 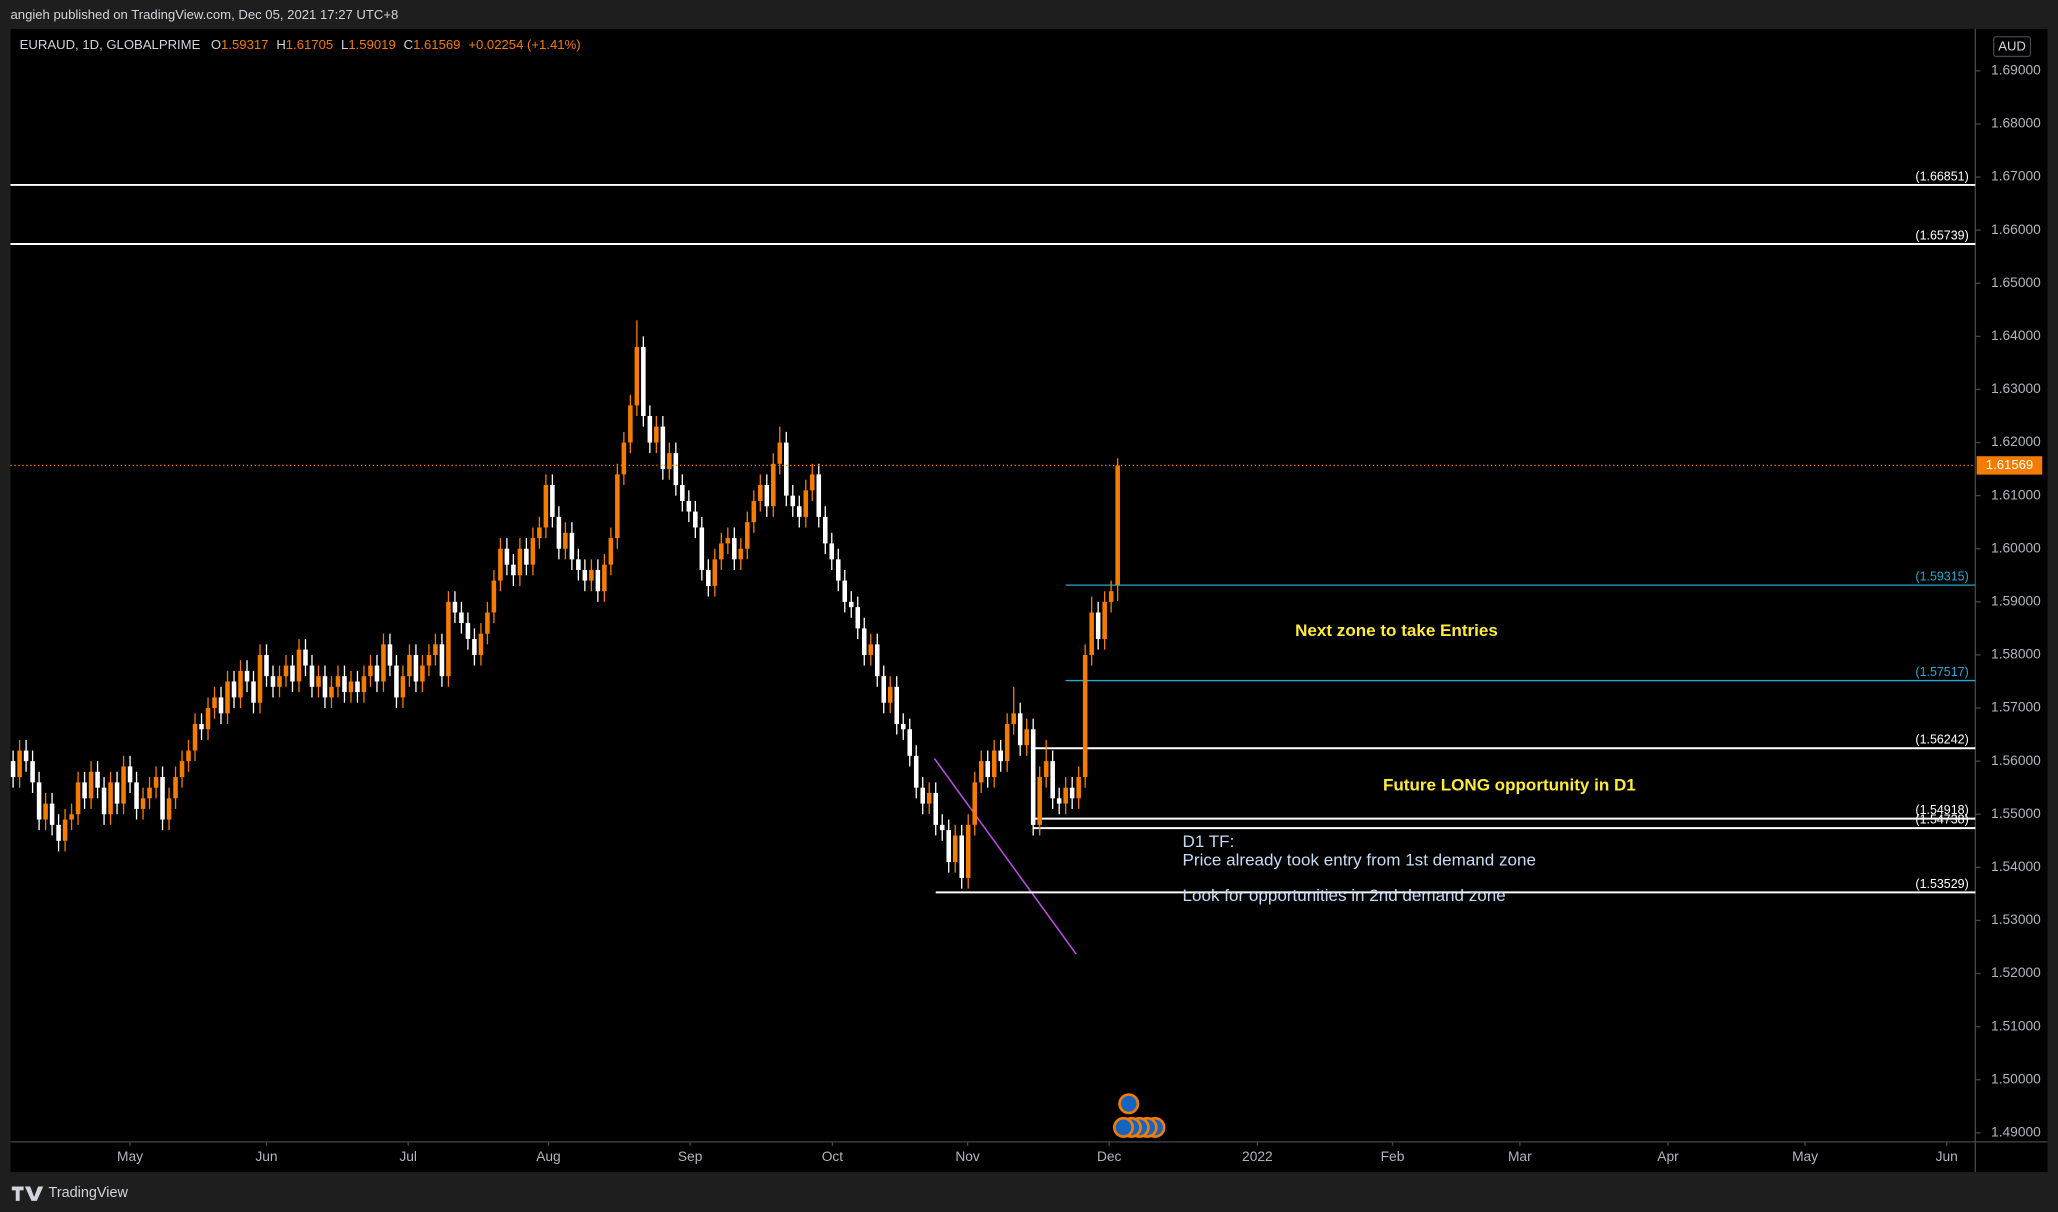 I want to click on last-price-label: 1.61569, so click(x=2009, y=464).